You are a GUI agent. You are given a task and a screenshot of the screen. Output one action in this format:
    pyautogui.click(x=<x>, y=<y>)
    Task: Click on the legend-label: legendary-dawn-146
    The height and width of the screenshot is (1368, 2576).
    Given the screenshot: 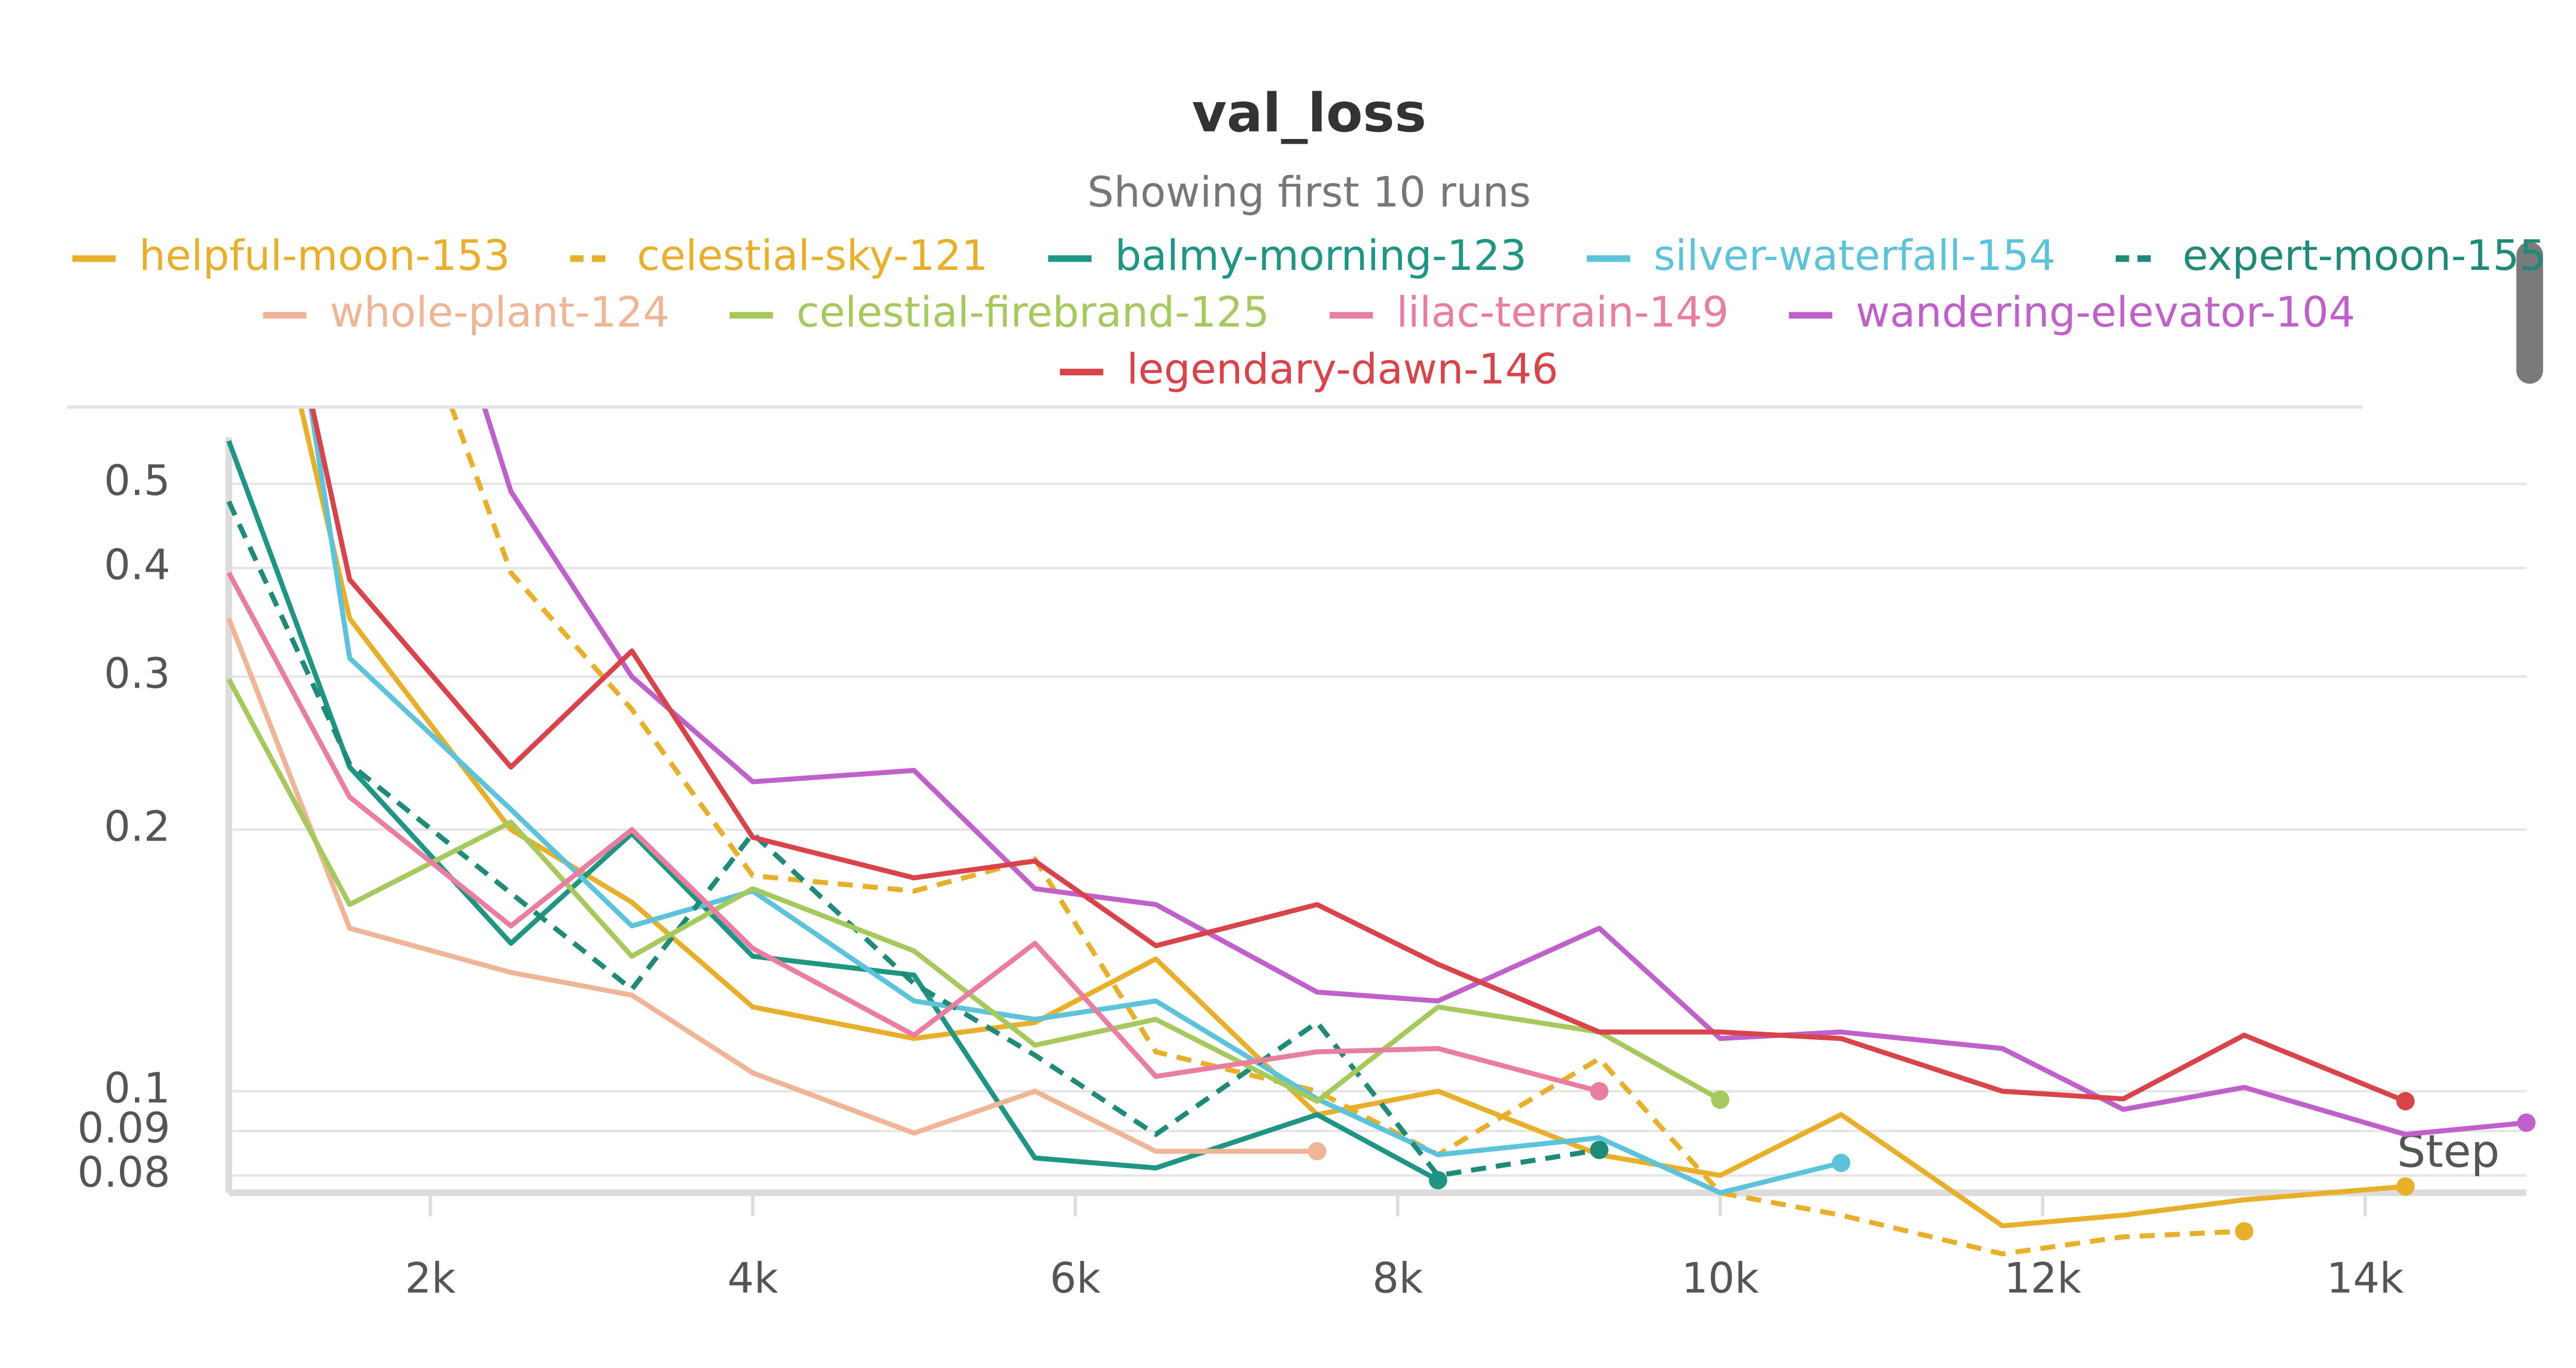 What is the action you would take?
    pyautogui.click(x=1342, y=369)
    